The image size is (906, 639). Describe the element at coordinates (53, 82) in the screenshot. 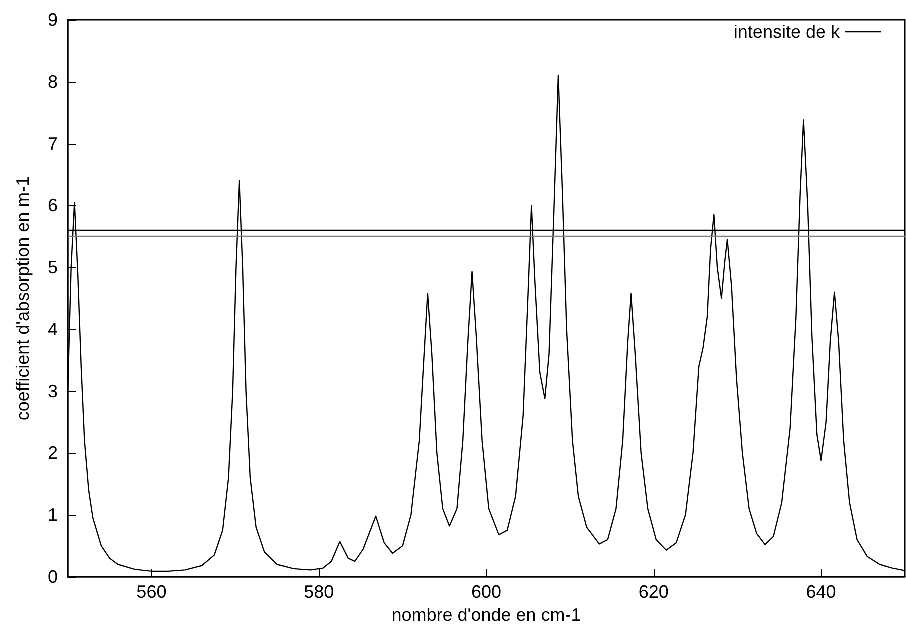

I see `y-tick-label: 8` at that location.